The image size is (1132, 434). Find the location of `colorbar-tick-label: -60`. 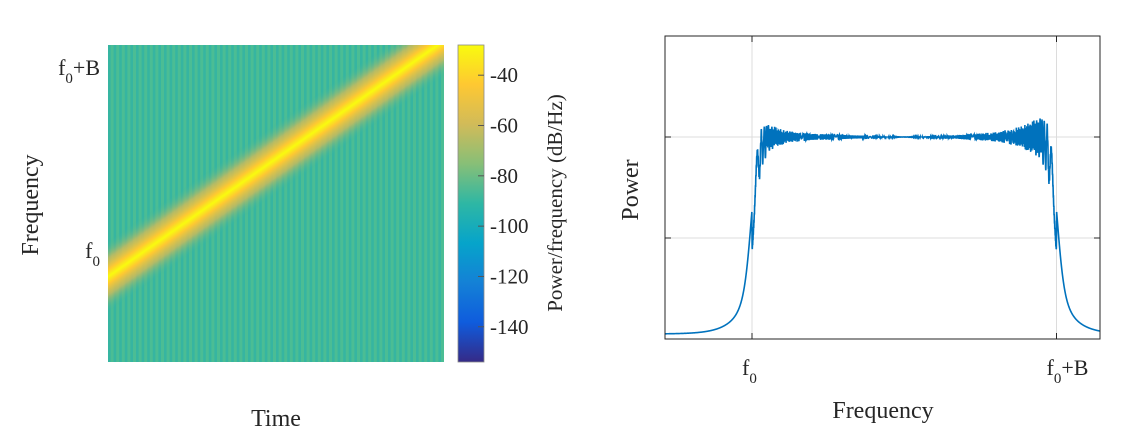

colorbar-tick-label: -60 is located at coordinates (504, 126).